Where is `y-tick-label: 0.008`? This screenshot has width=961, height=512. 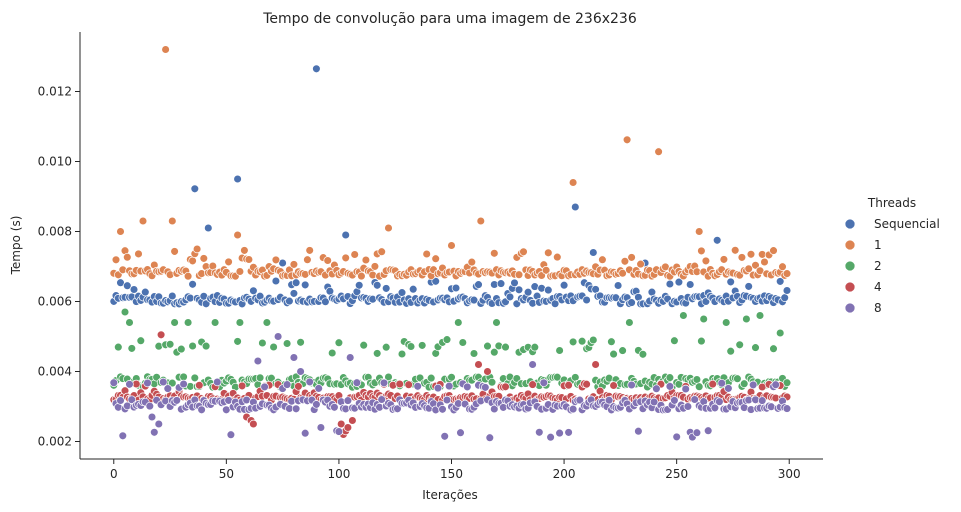
y-tick-label: 0.008 is located at coordinates (55, 232).